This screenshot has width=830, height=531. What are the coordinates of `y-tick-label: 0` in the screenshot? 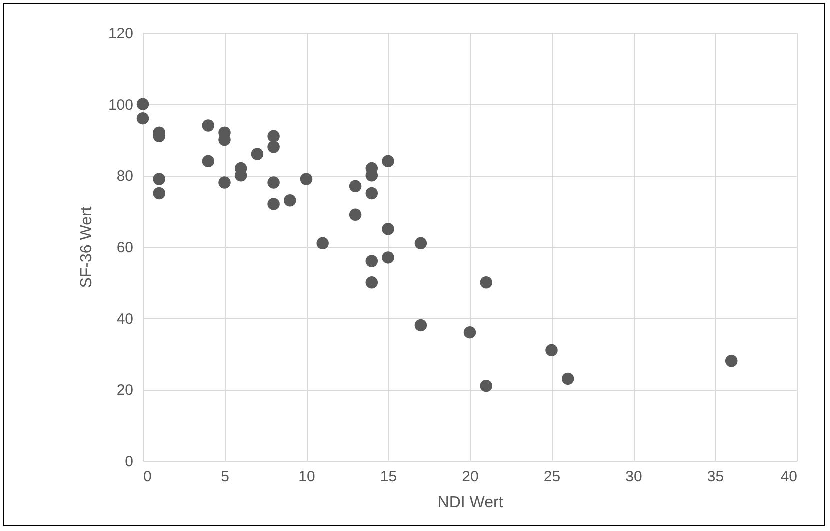 It's located at (129, 462).